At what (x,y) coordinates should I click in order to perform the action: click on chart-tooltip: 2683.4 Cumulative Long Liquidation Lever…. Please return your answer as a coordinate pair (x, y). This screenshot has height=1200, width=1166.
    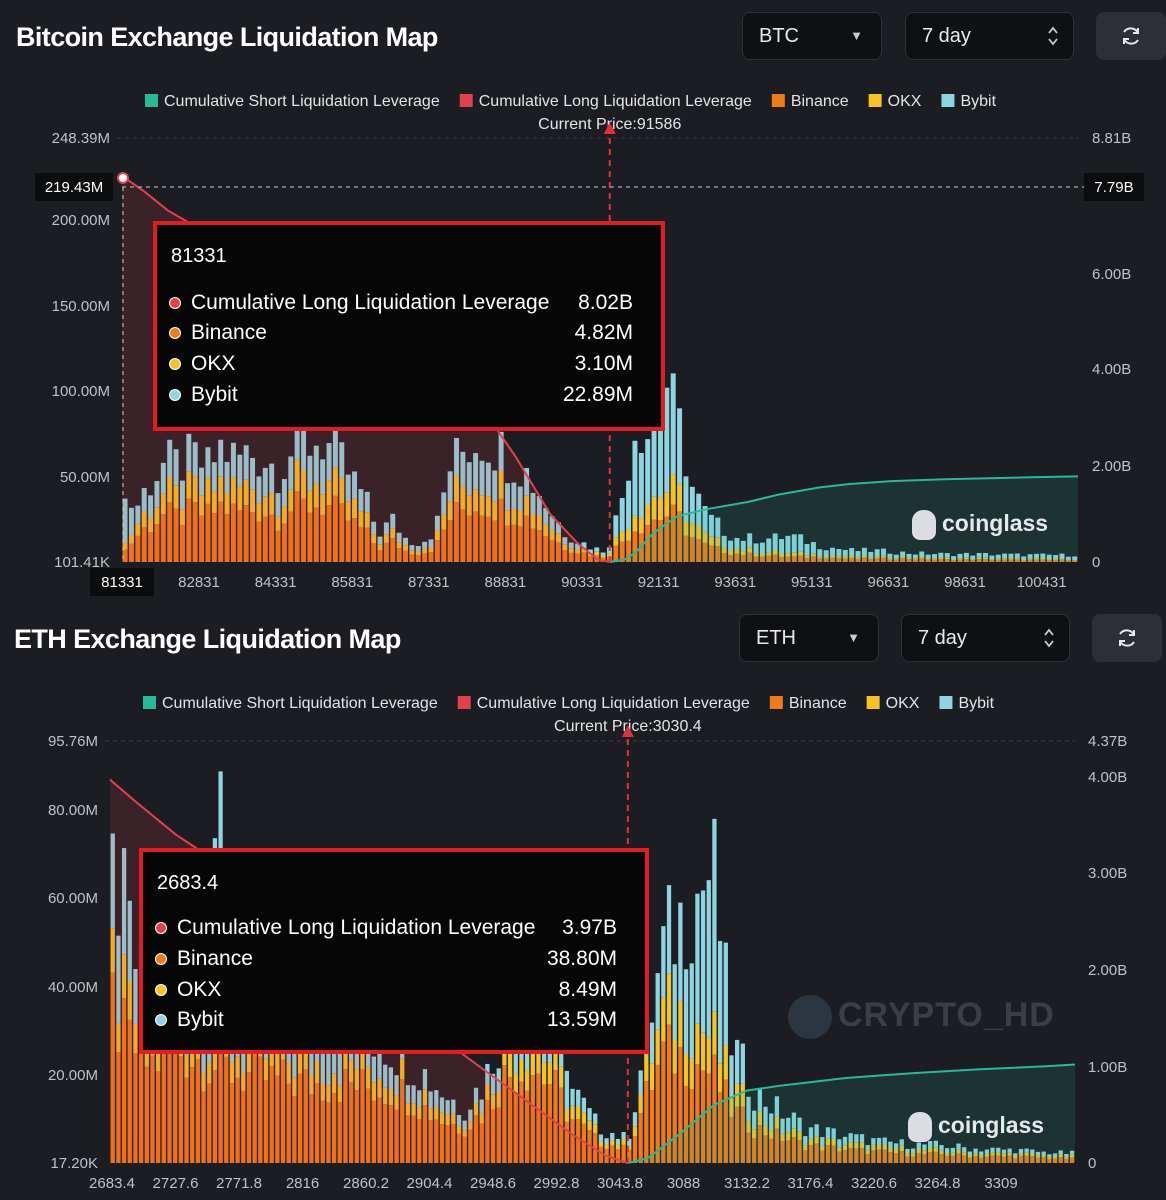
    Looking at the image, I should click on (394, 951).